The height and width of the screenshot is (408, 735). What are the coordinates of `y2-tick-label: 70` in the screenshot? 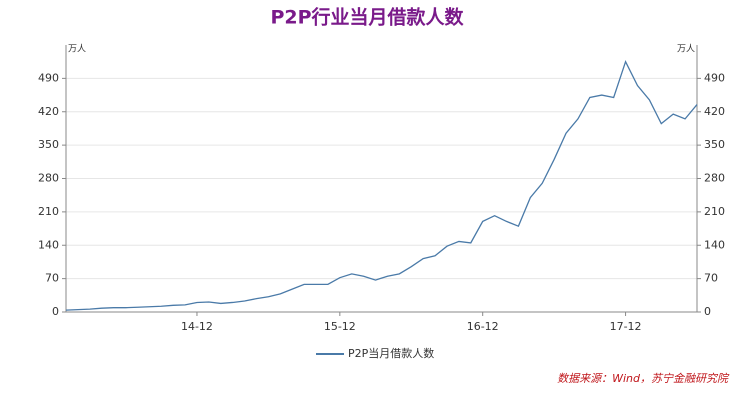 It's located at (711, 278).